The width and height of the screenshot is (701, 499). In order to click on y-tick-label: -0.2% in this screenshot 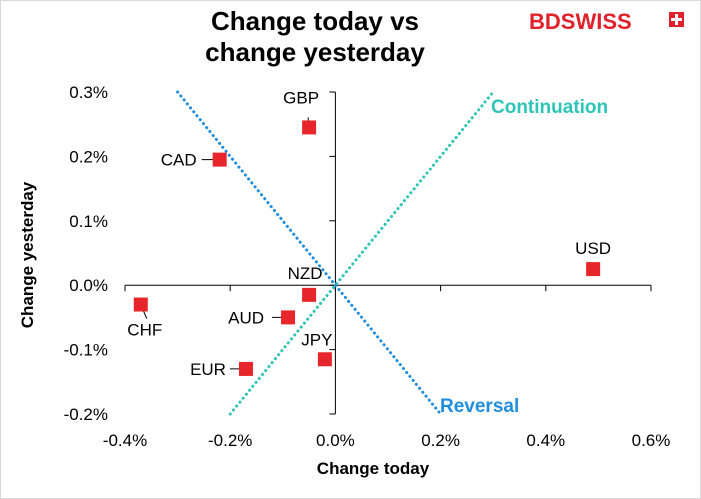, I will do `click(86, 414)`.